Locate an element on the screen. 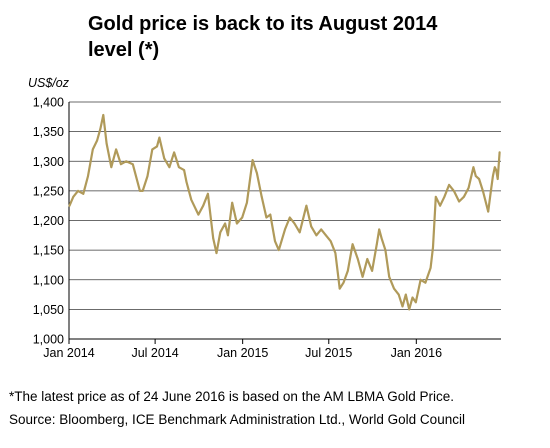 The height and width of the screenshot is (448, 550). y-tick-label: 1,150 is located at coordinates (48, 251).